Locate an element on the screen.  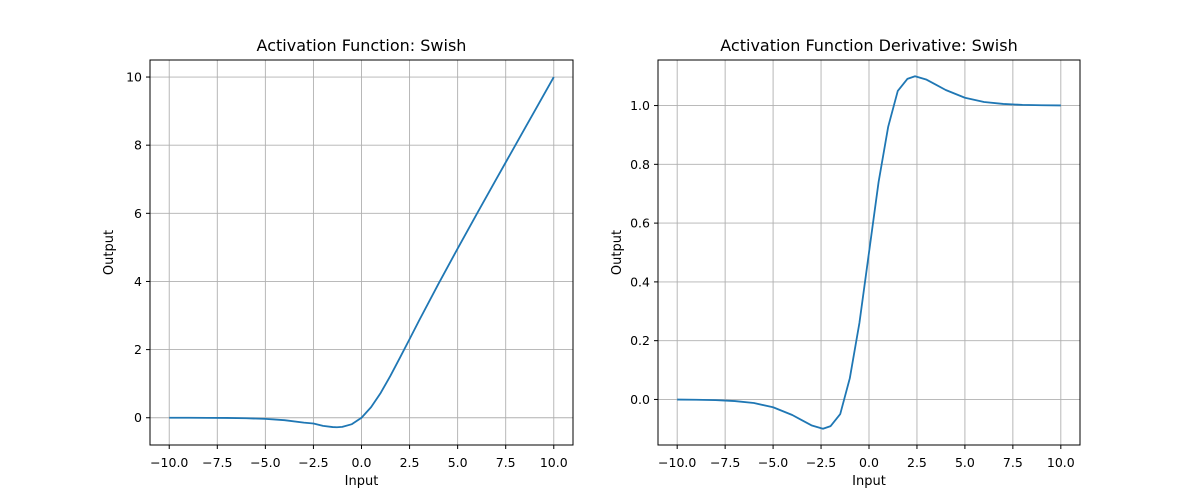
y-tick-label: 0 is located at coordinates (138, 417).